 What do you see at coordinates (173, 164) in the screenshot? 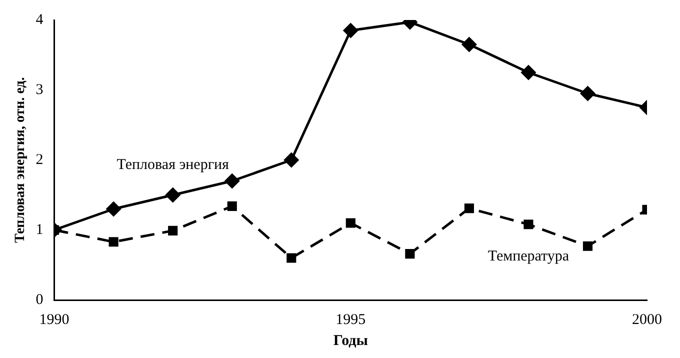
I see `series-label: Тепловая энергия` at bounding box center [173, 164].